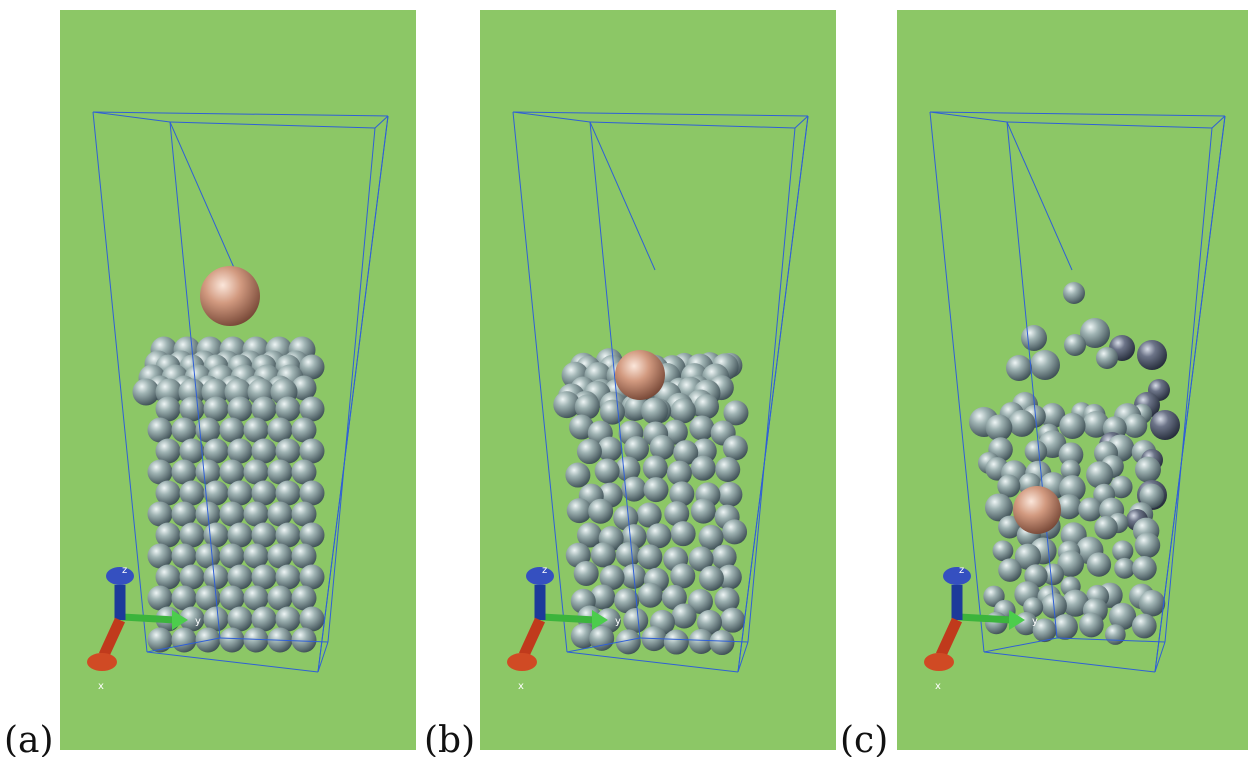 The width and height of the screenshot is (1248, 757). What do you see at coordinates (939, 662) in the screenshot?
I see `axis-x-head` at bounding box center [939, 662].